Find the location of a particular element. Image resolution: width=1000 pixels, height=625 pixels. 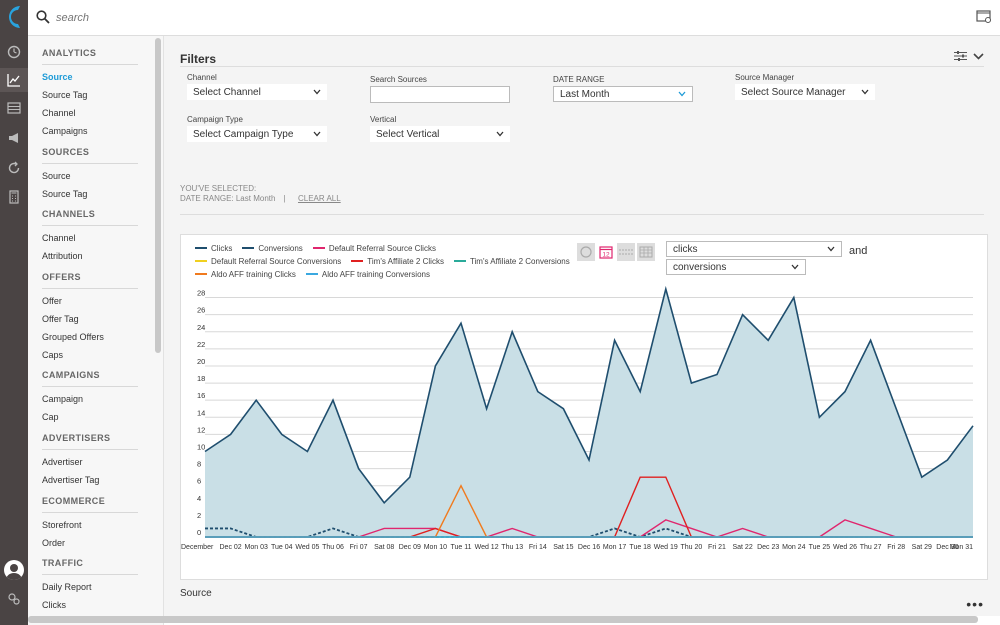

x-tick-label: Sat 15 is located at coordinates (563, 547).